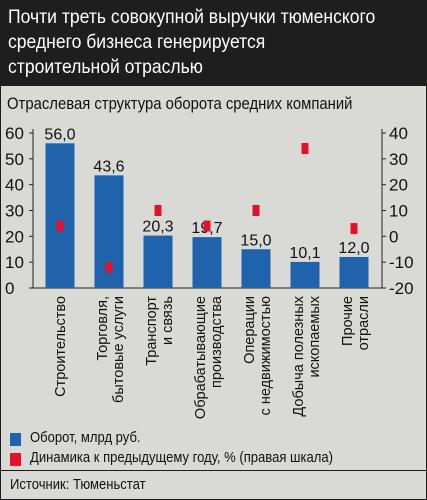 This screenshot has height=500, width=427. What do you see at coordinates (299, 355) in the screenshot?
I see `category-label-line: Добыча полезных` at bounding box center [299, 355].